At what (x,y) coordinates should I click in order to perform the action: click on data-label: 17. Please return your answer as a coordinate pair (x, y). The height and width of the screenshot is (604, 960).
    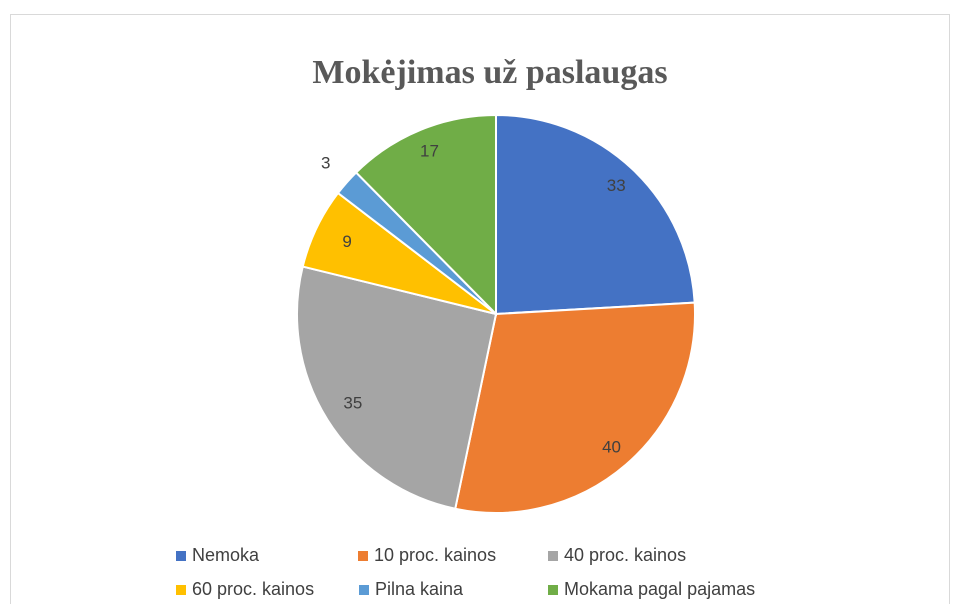
    Looking at the image, I should click on (429, 151).